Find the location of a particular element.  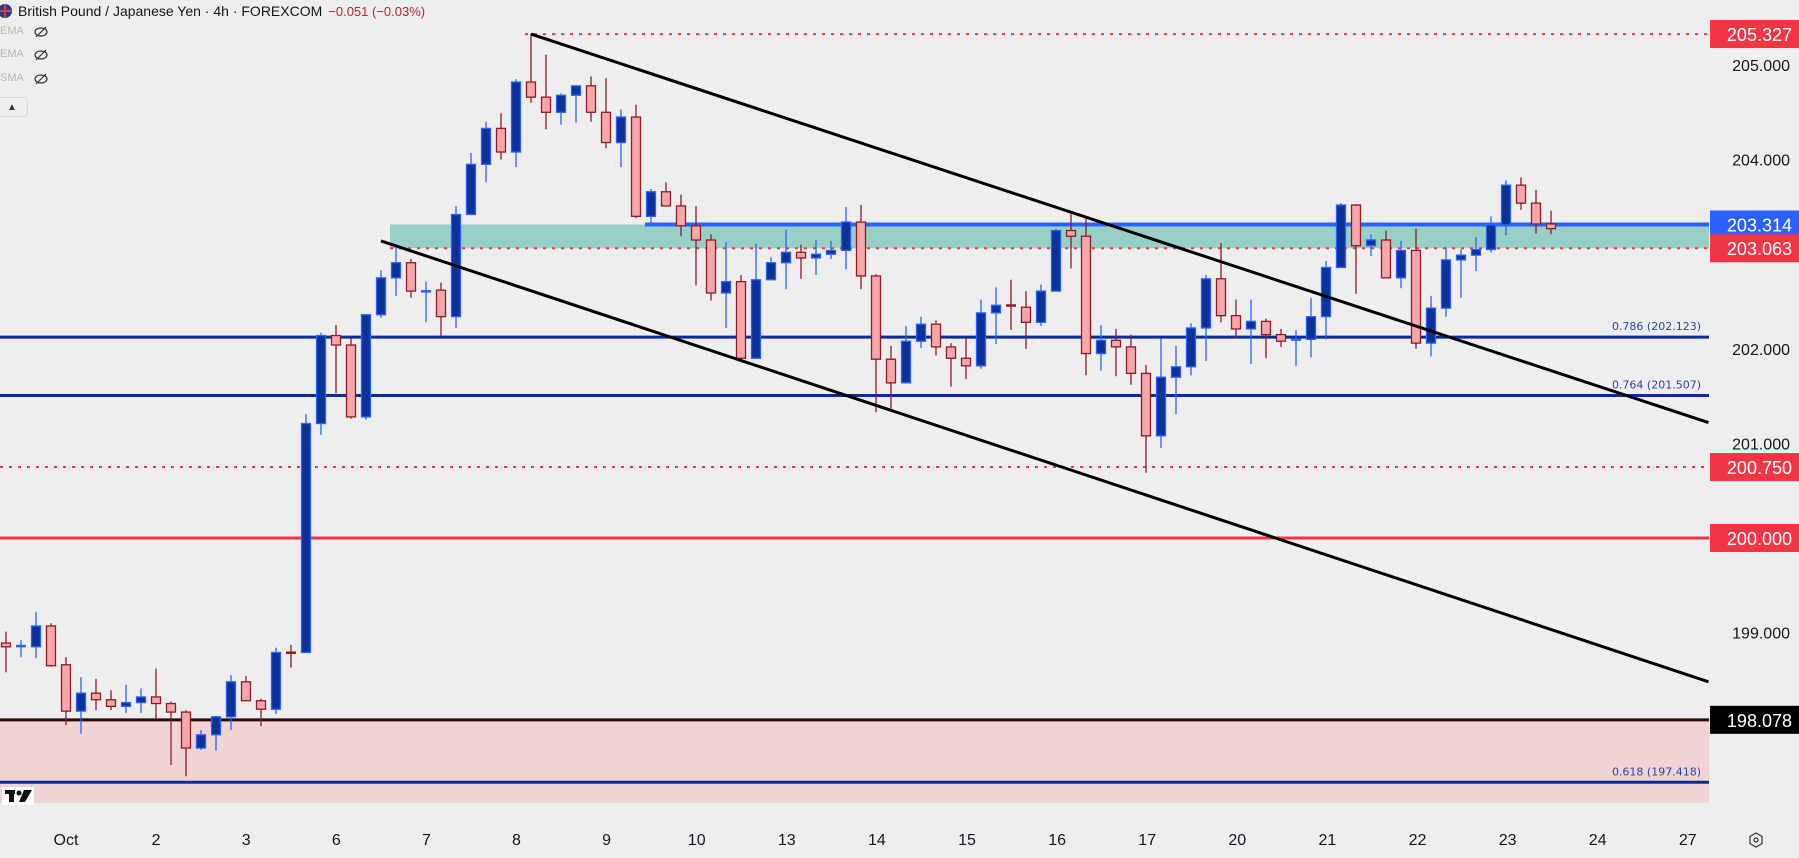

date-tick-label: Oct is located at coordinates (66, 840).